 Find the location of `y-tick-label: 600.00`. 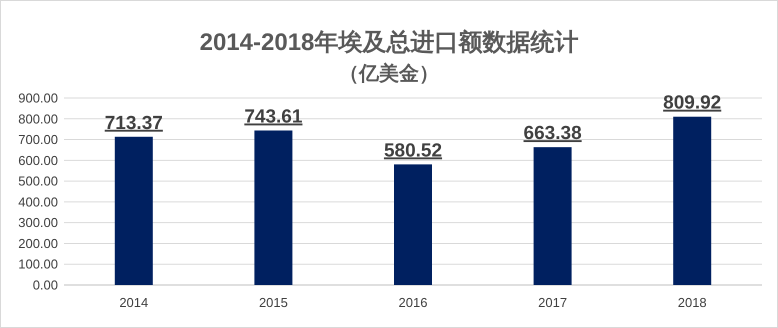

y-tick-label: 600.00 is located at coordinates (38, 160).